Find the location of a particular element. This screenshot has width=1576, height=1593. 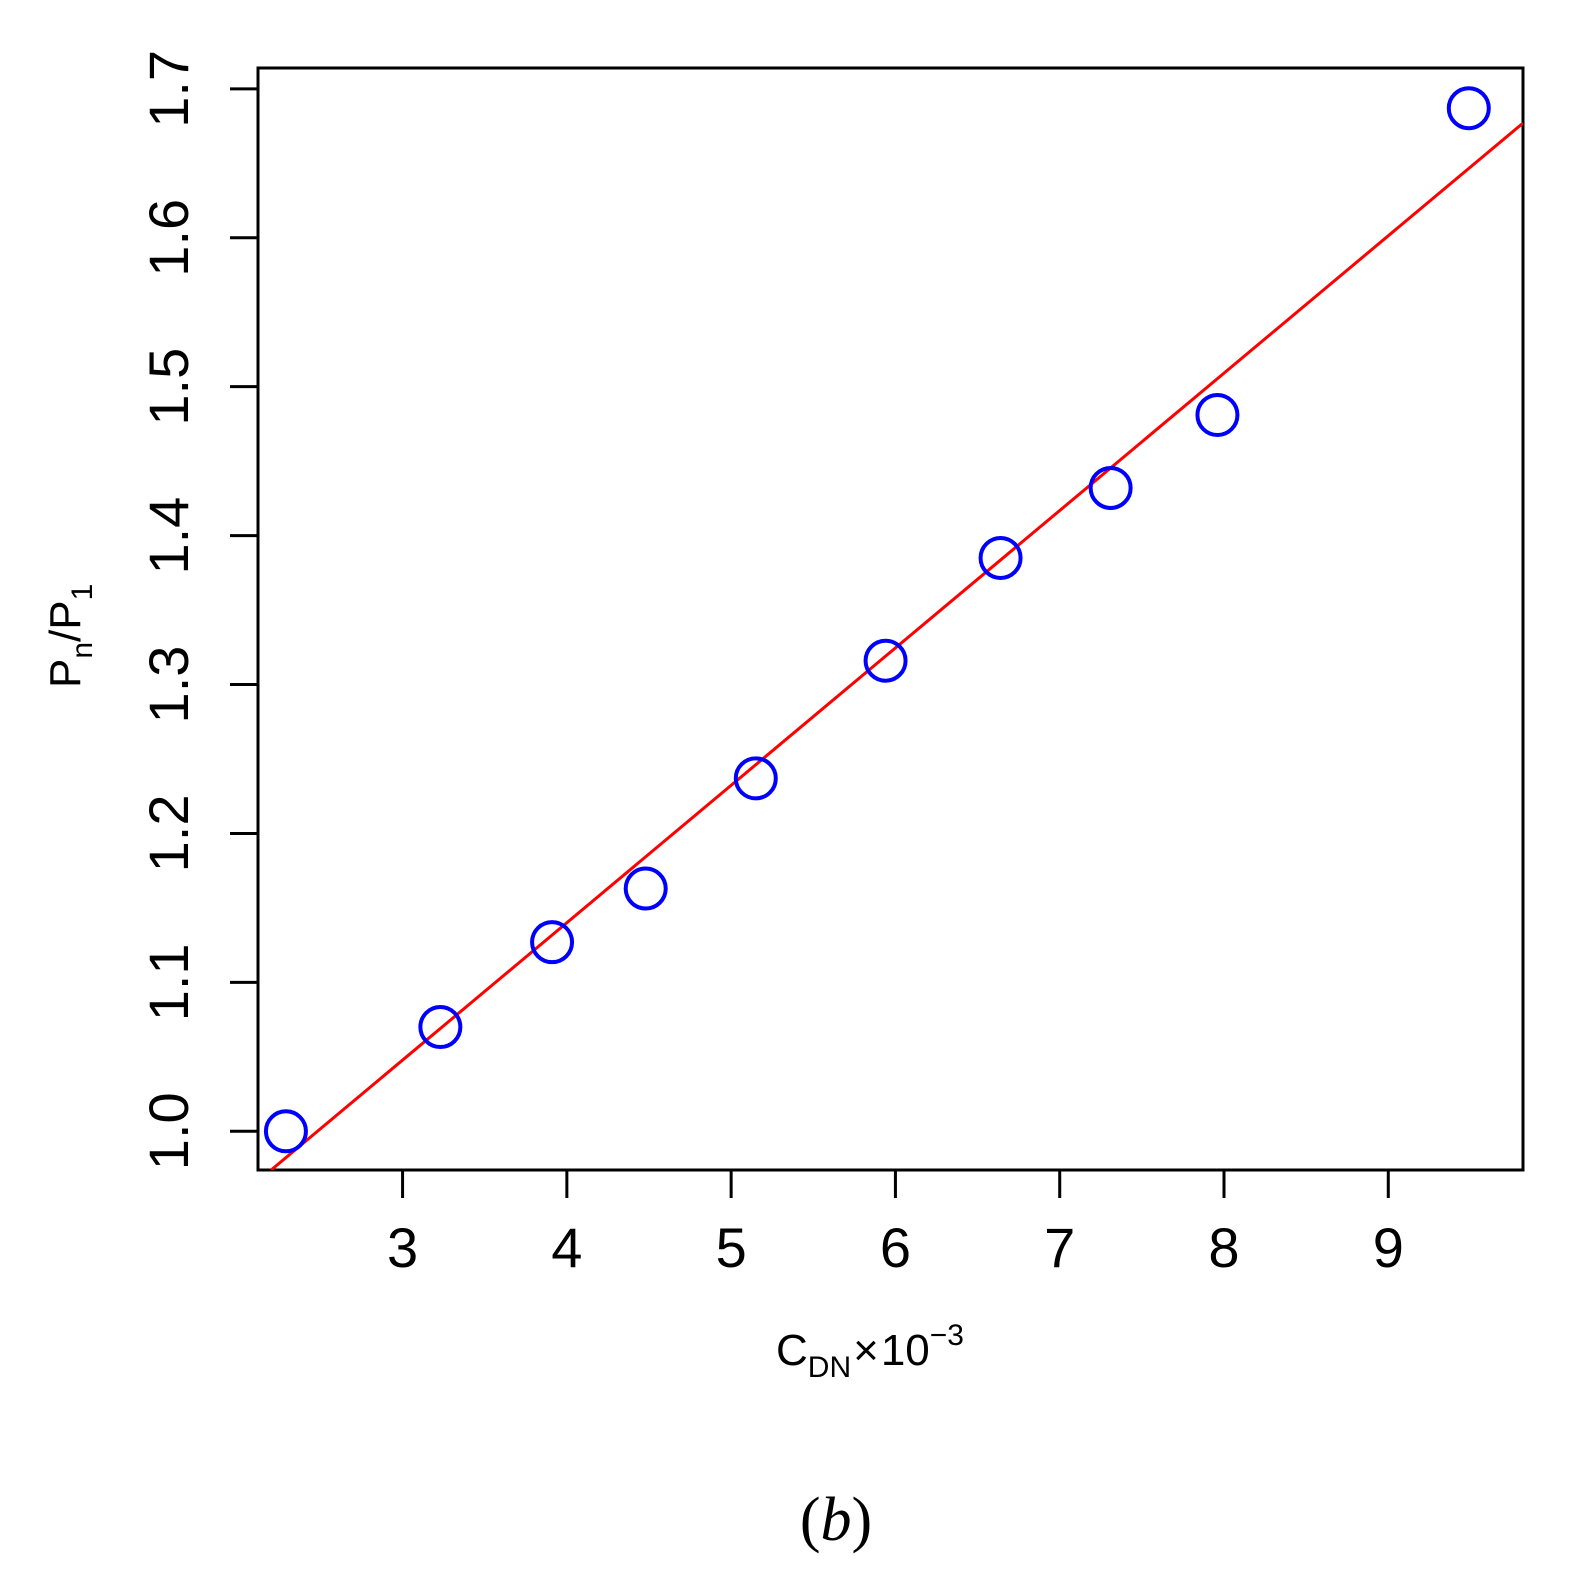

x-label-main: C is located at coordinates (792, 1350).